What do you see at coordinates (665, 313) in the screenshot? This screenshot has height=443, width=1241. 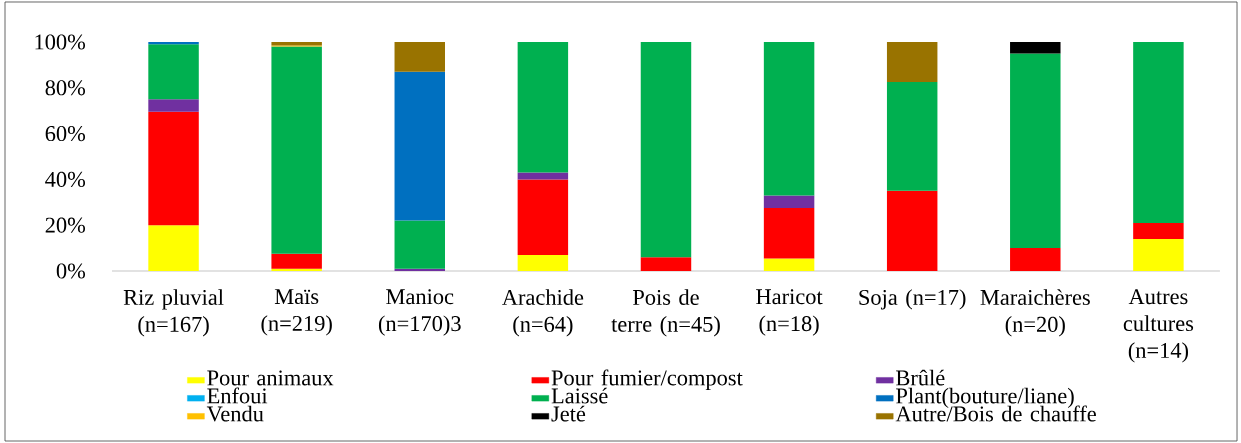 I see `x-tick-label: Pois de terre (n=45)` at bounding box center [665, 313].